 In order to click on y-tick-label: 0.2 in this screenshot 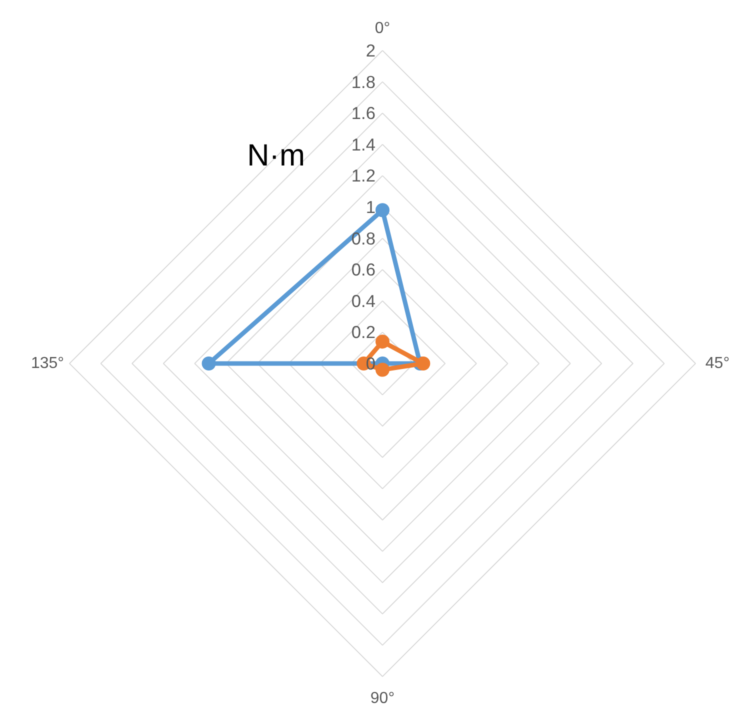, I will do `click(363, 332)`.